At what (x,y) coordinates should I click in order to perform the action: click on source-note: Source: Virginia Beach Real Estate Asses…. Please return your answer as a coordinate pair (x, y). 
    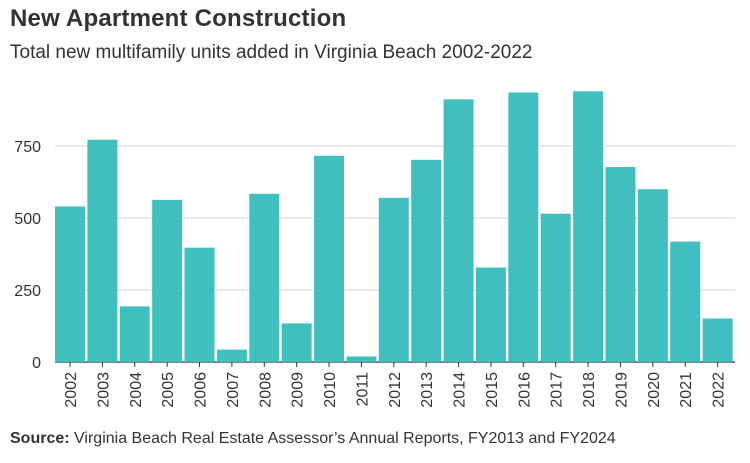
    Looking at the image, I should click on (313, 439).